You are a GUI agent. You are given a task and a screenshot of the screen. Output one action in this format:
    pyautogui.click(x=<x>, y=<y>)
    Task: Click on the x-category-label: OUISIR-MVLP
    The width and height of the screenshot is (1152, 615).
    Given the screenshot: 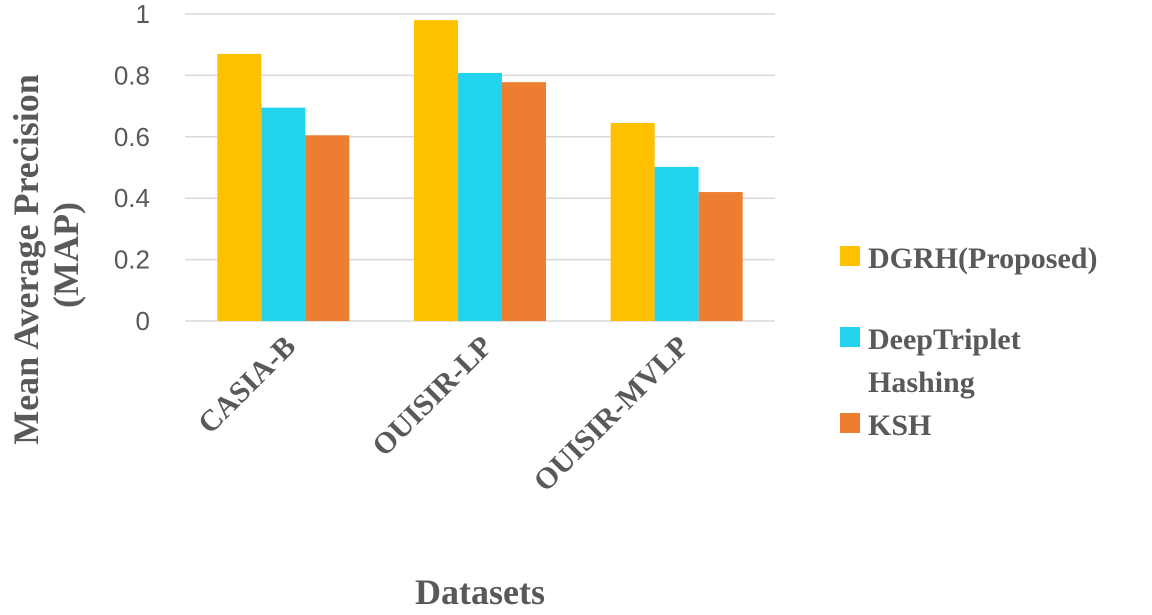 What is the action you would take?
    pyautogui.click(x=611, y=414)
    